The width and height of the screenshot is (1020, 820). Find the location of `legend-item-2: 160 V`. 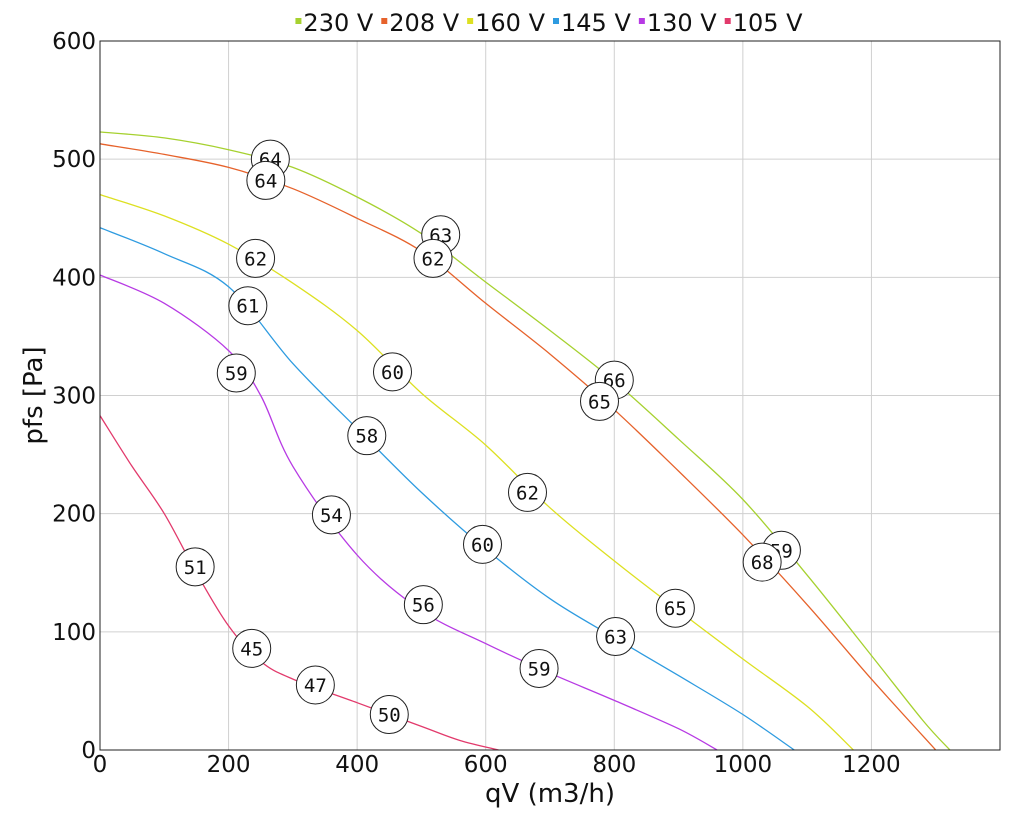

legend-item-2: 160 V is located at coordinates (506, 23).